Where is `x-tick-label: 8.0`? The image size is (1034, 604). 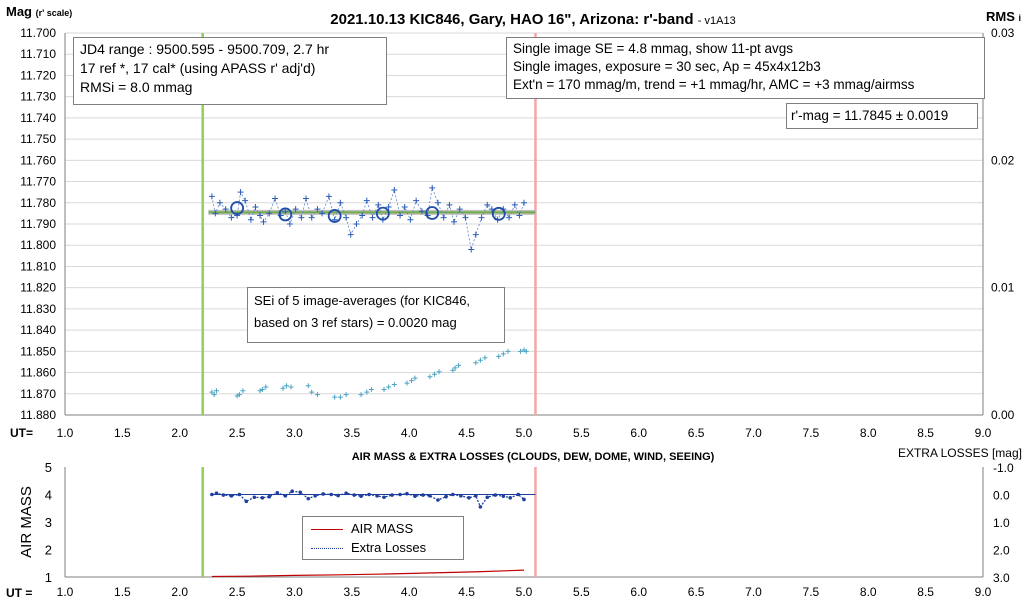
x-tick-label: 8.0 is located at coordinates (868, 433).